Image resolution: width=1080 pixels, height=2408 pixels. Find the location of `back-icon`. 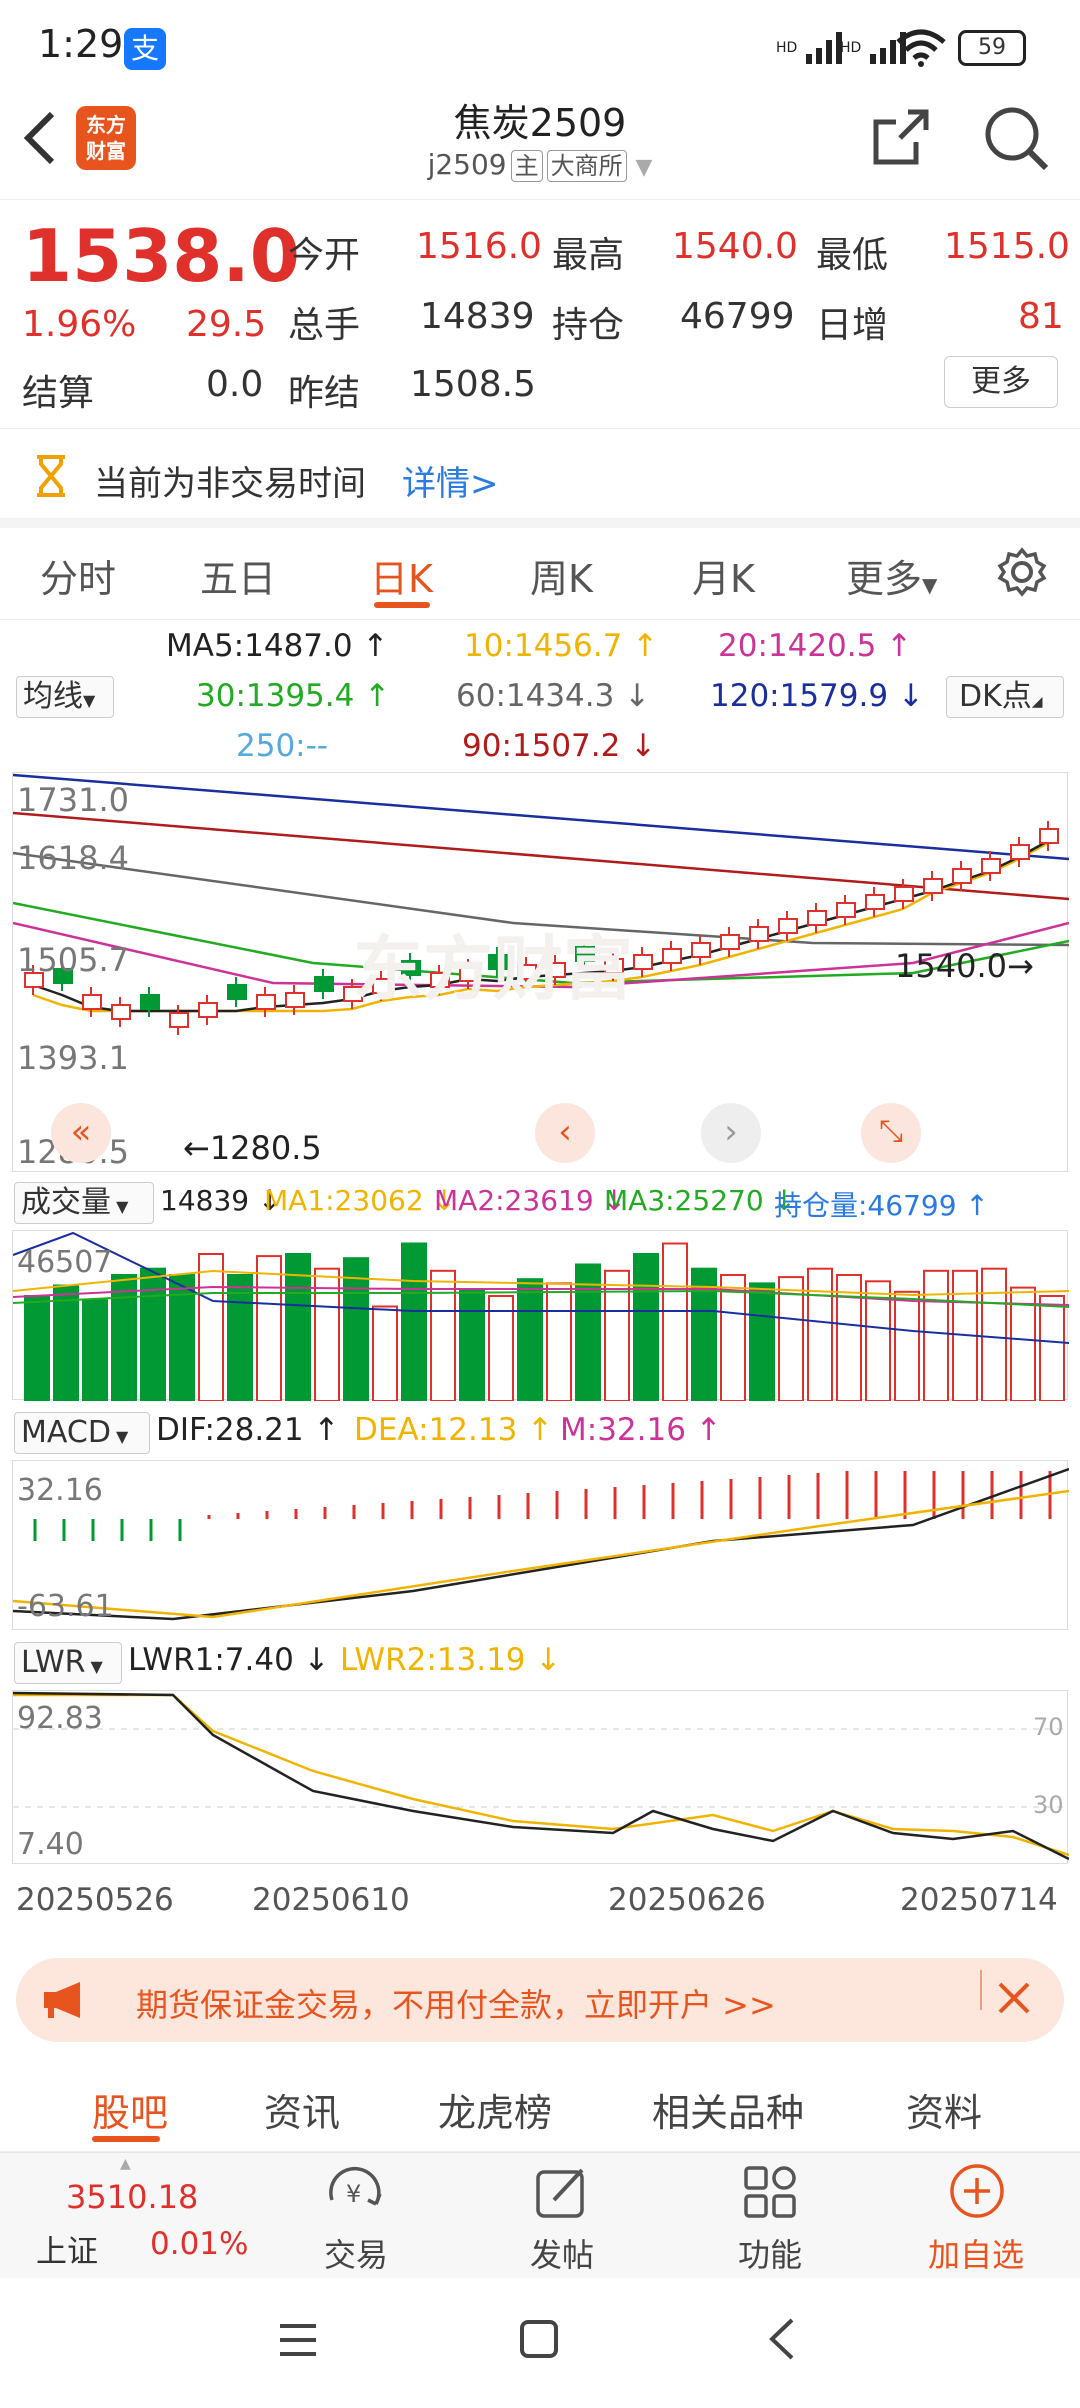

back-icon is located at coordinates (40, 138).